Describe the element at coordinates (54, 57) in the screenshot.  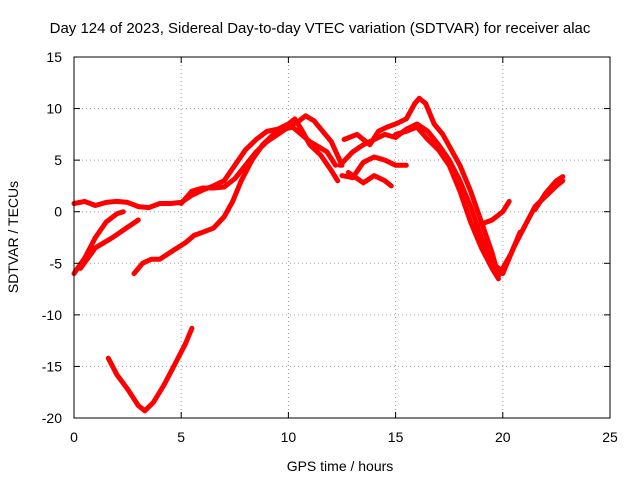
I see `y-tick-label: 15` at that location.